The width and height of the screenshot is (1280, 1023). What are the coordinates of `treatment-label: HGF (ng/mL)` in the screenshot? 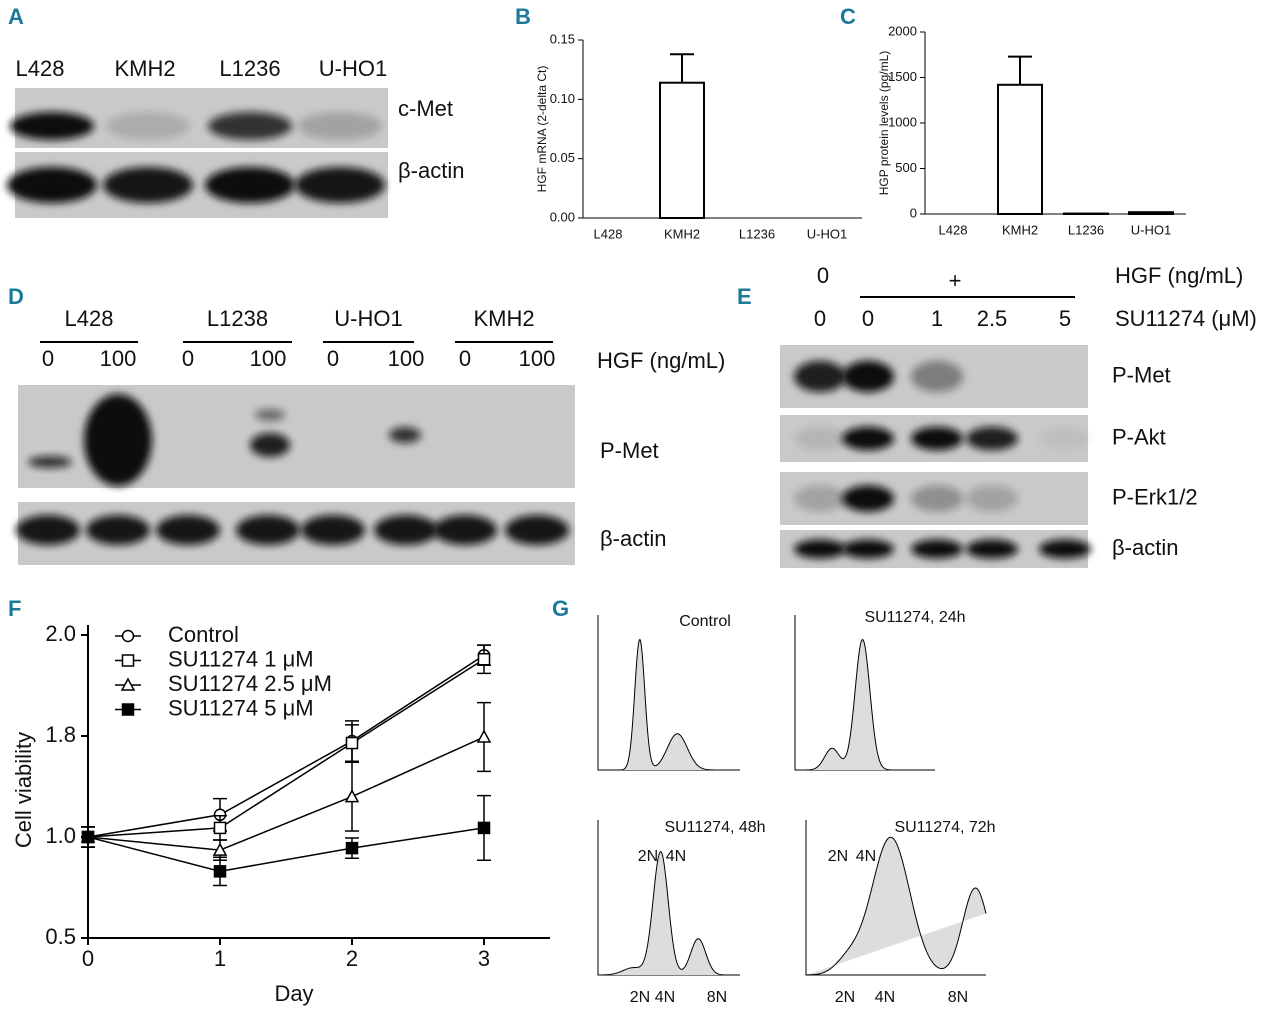 It's located at (1179, 275).